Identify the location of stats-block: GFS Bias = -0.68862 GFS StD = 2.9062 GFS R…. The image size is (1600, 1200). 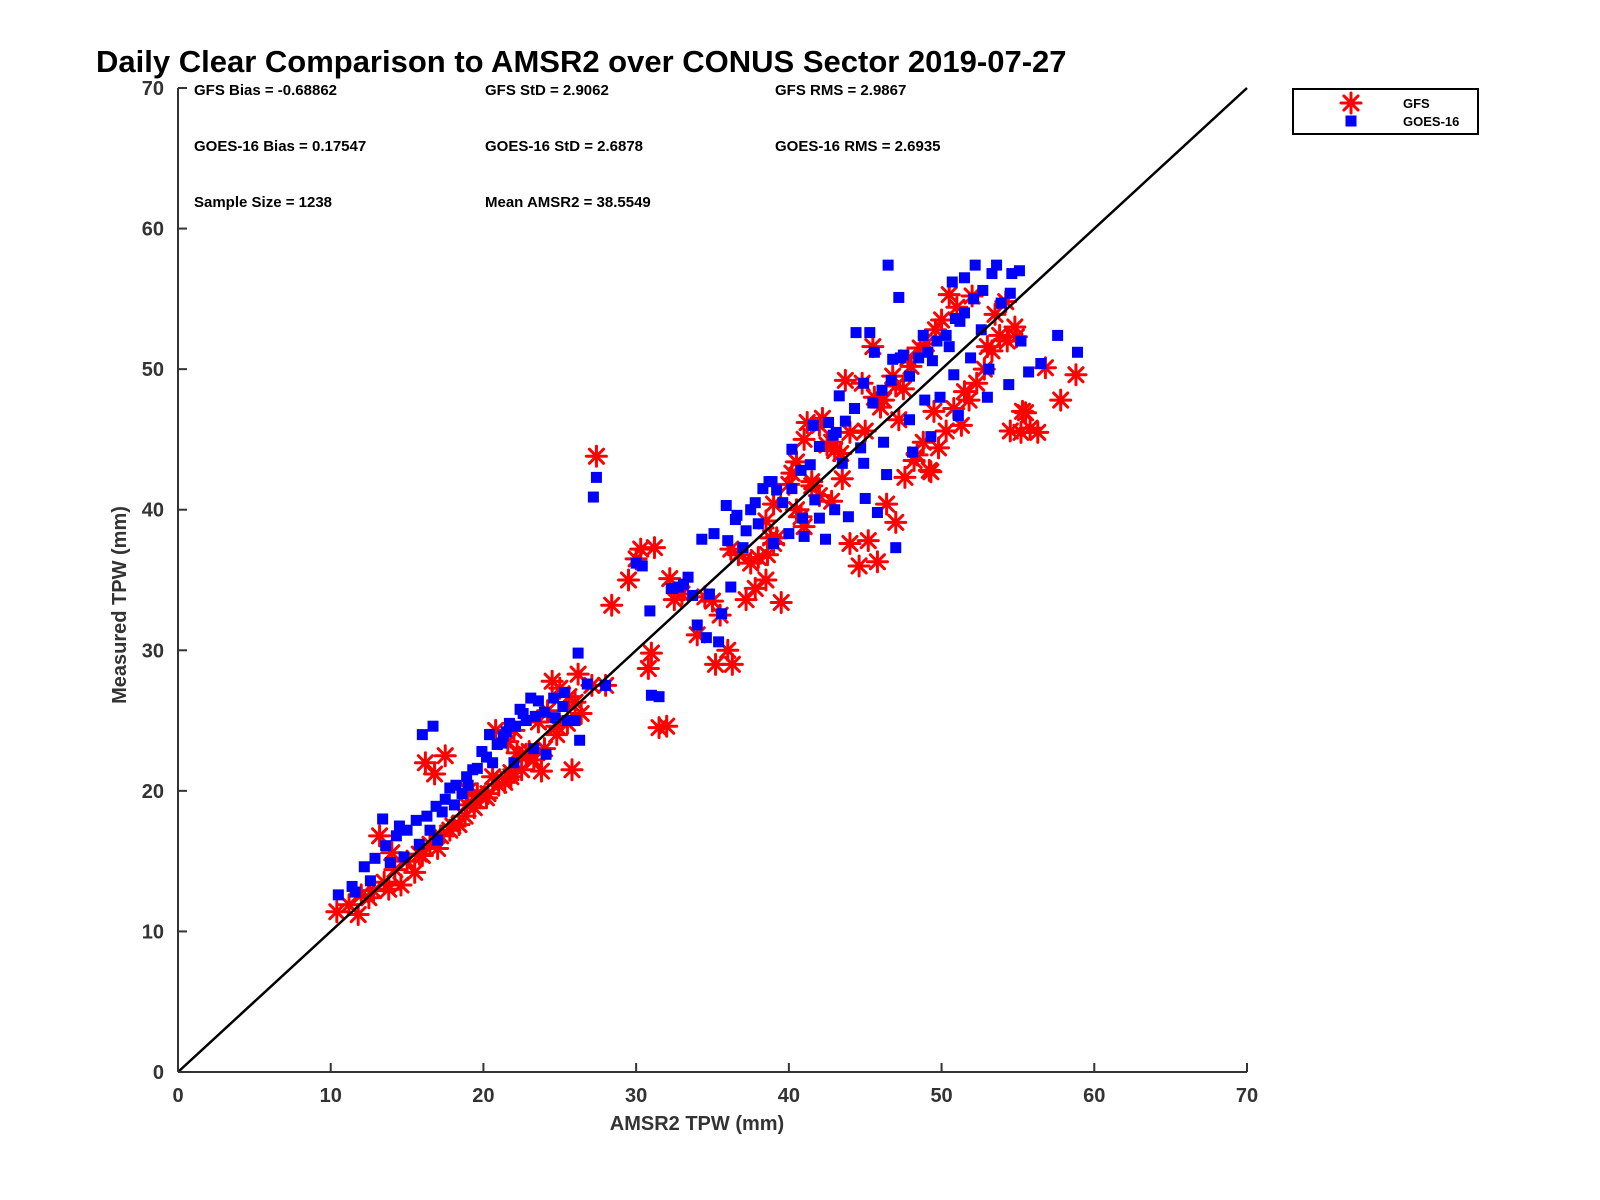
(567, 146).